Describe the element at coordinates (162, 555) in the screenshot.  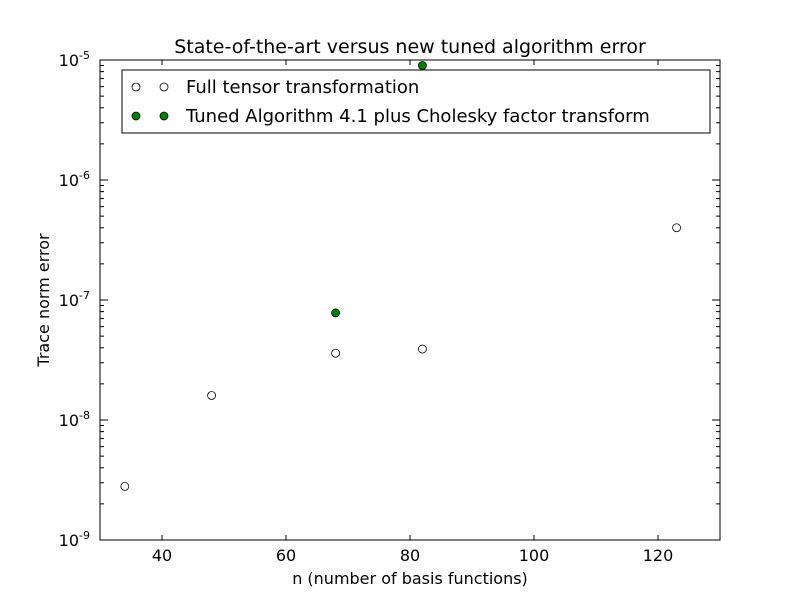
I see `x-tick-label: 40` at that location.